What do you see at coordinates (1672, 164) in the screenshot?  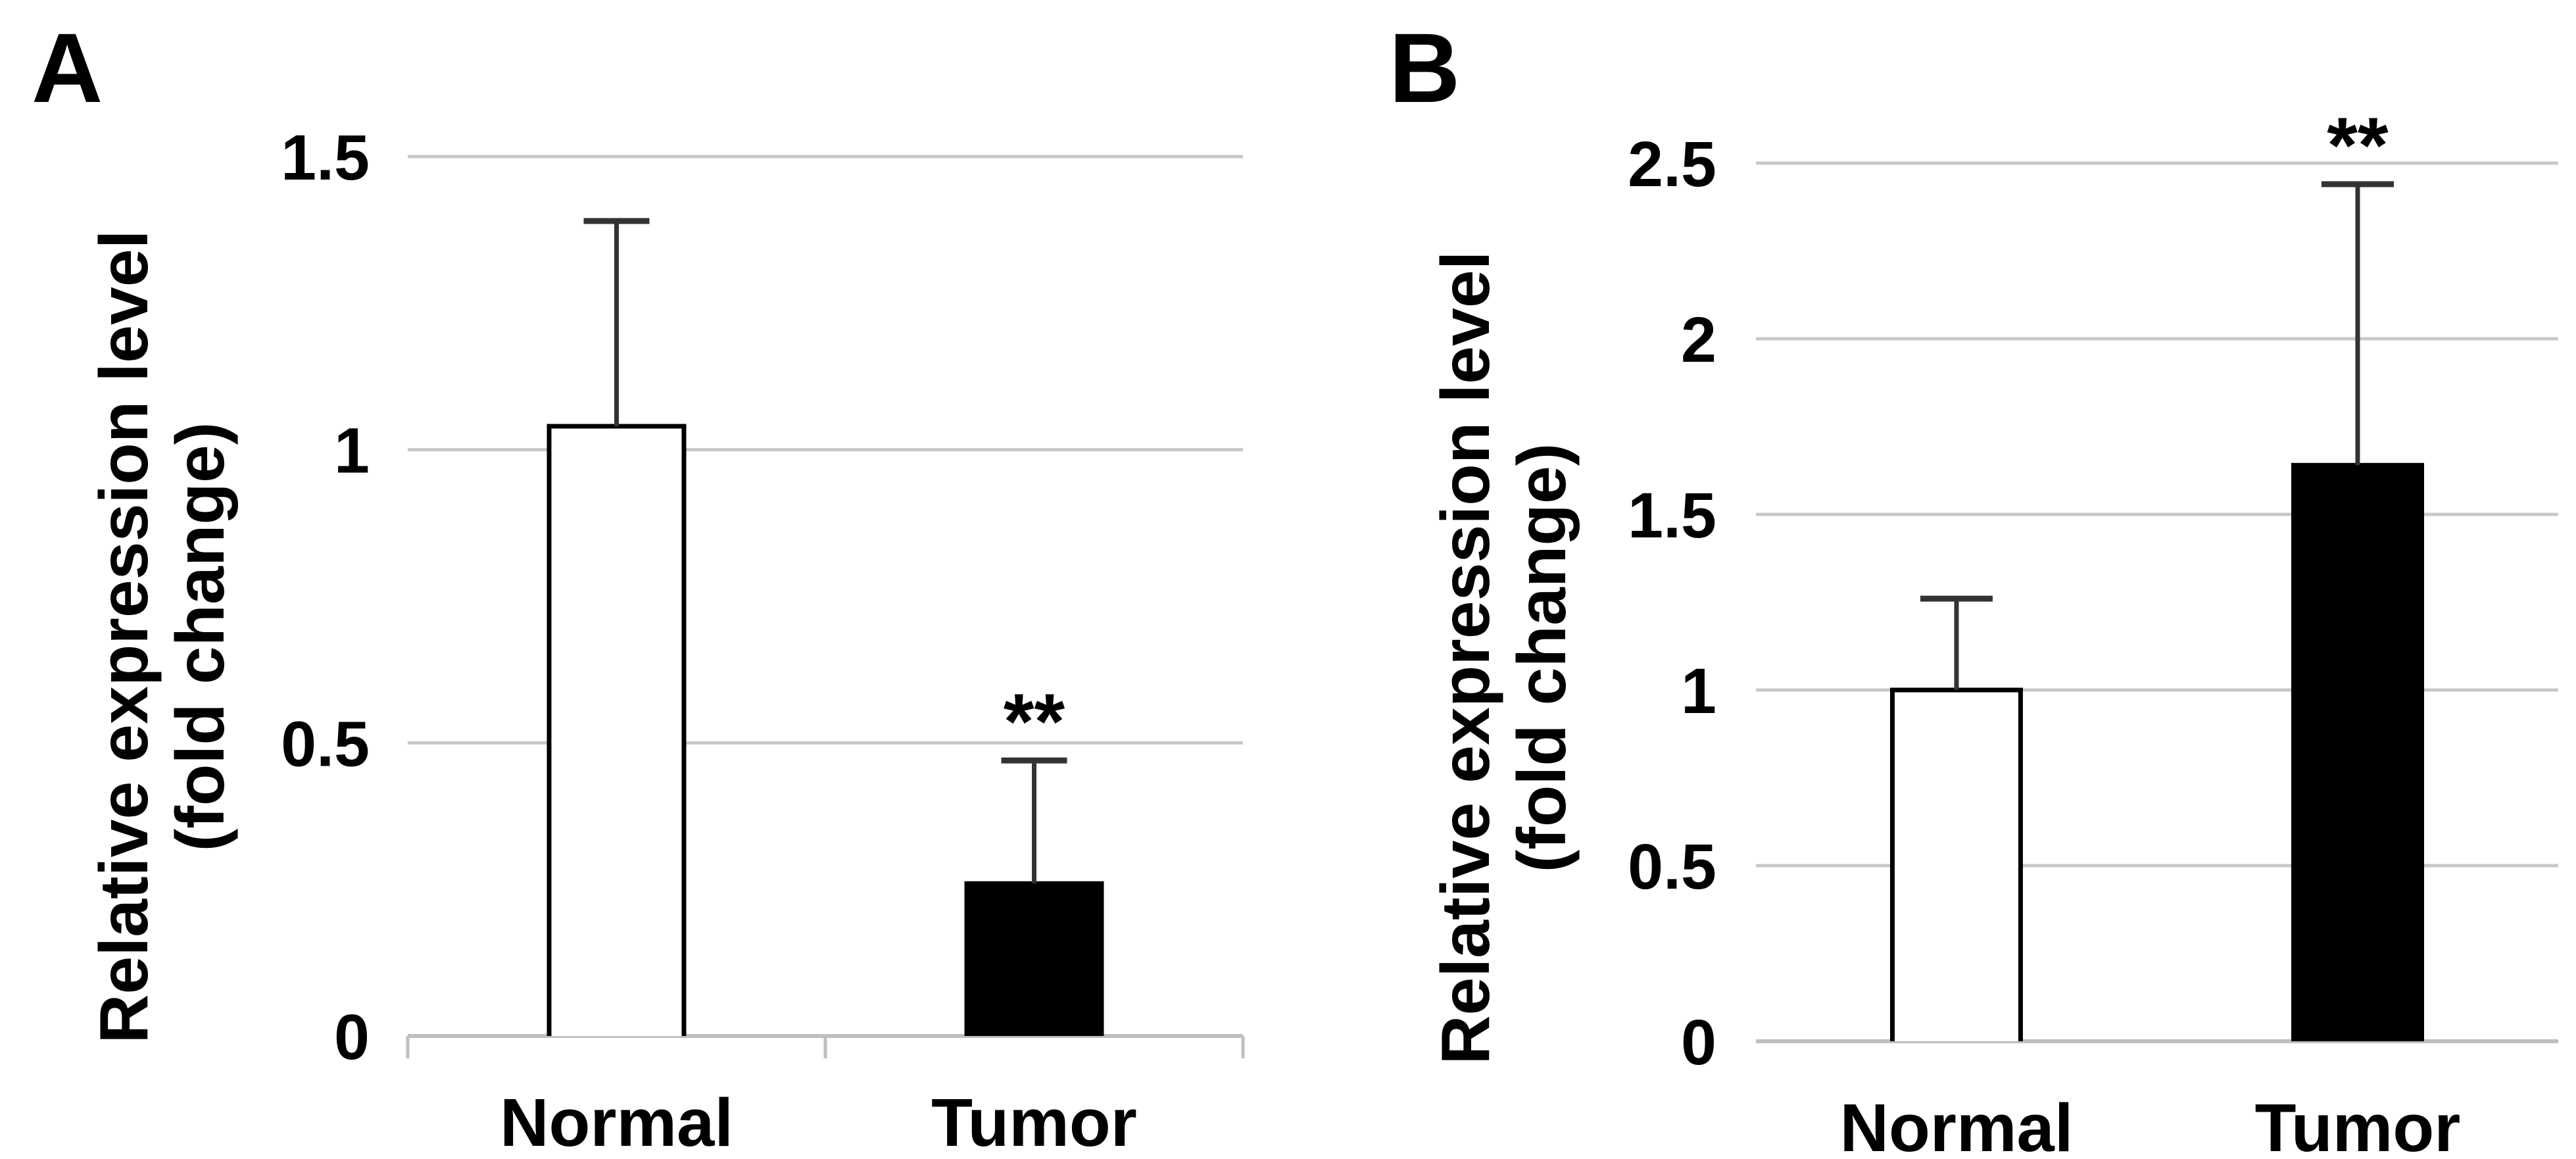 I see `panel-b-ytick-label-2.5: 2.5` at bounding box center [1672, 164].